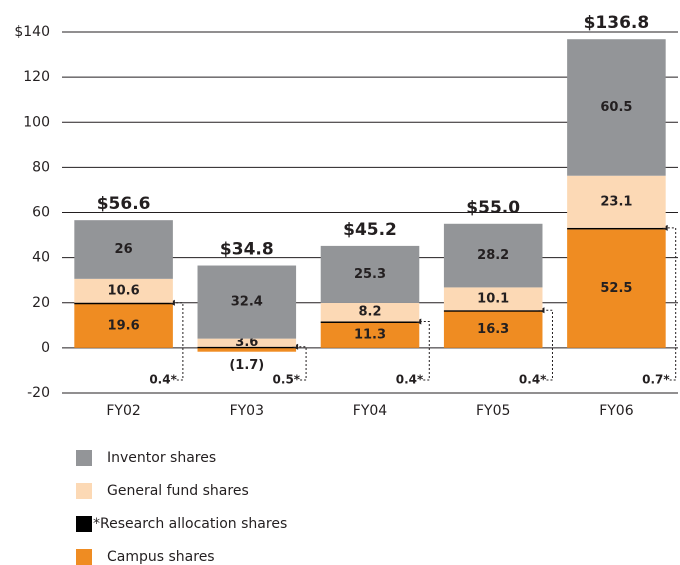  What do you see at coordinates (178, 491) in the screenshot?
I see `legend-label: General fund shares` at bounding box center [178, 491].